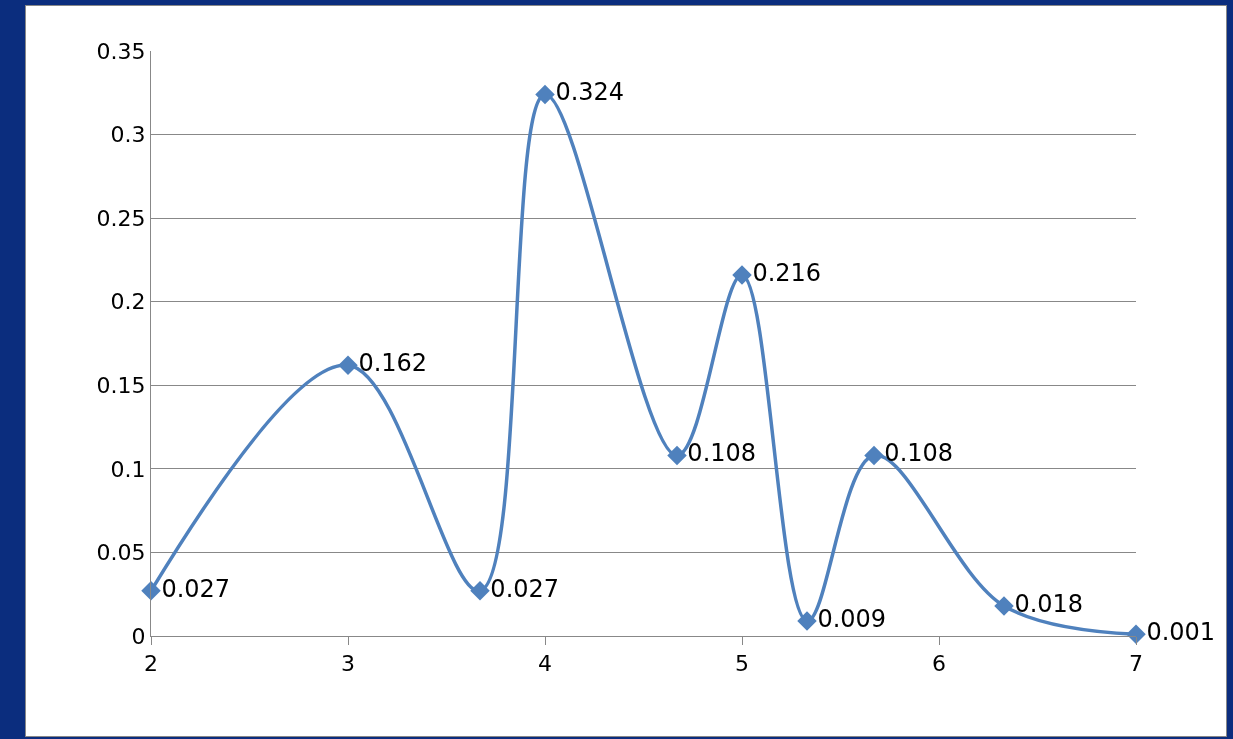 The image size is (1233, 739). What do you see at coordinates (1136, 664) in the screenshot?
I see `x-tick-label: 7` at bounding box center [1136, 664].